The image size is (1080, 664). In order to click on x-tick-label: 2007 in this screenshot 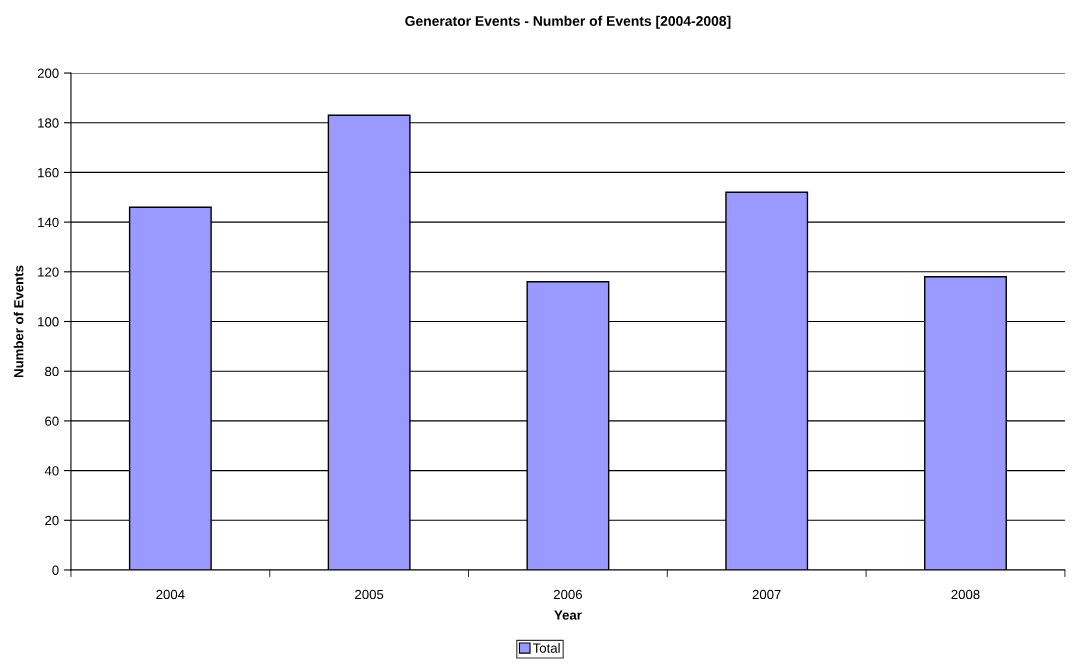, I will do `click(766, 594)`.